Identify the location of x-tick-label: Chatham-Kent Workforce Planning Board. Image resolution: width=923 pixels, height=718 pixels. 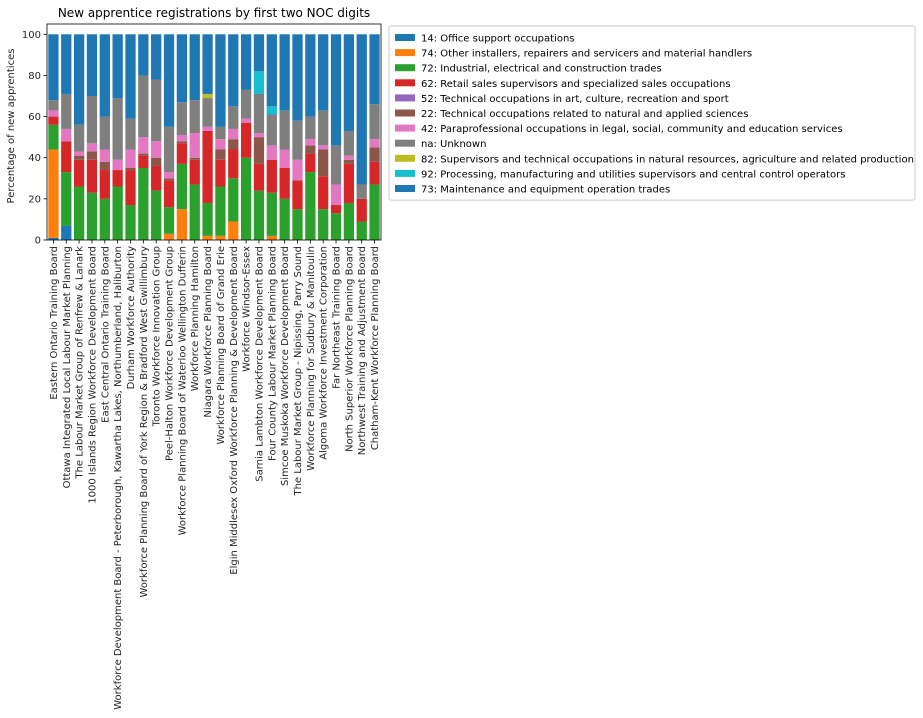
(375, 348).